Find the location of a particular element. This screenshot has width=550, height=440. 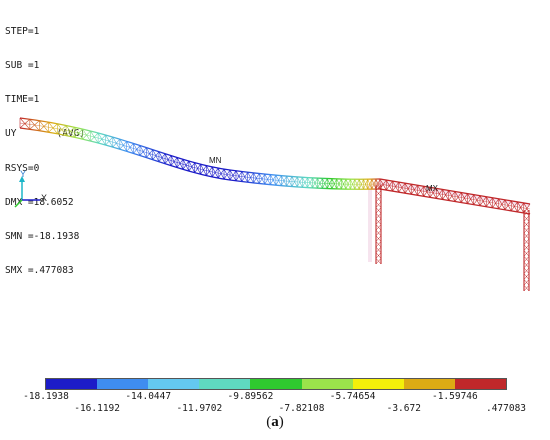

legend-top-label: -9.89562 is located at coordinates (250, 396).